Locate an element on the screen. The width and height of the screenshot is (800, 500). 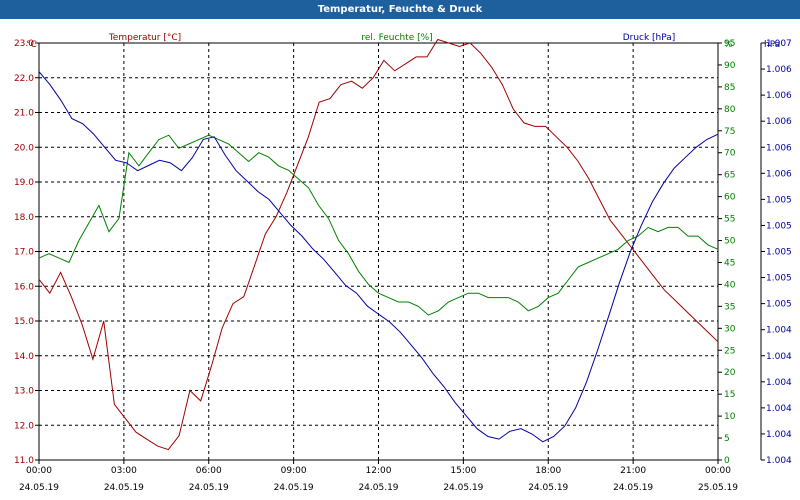
humidity-tick-label: 5 is located at coordinates (727, 439).